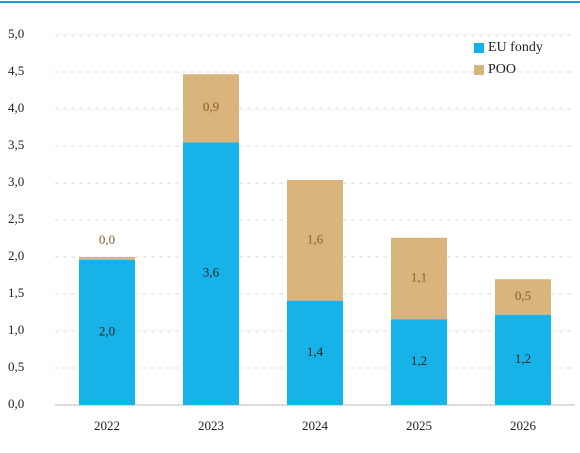 The image size is (580, 453). I want to click on y-tick-label: 3,0, so click(16, 181).